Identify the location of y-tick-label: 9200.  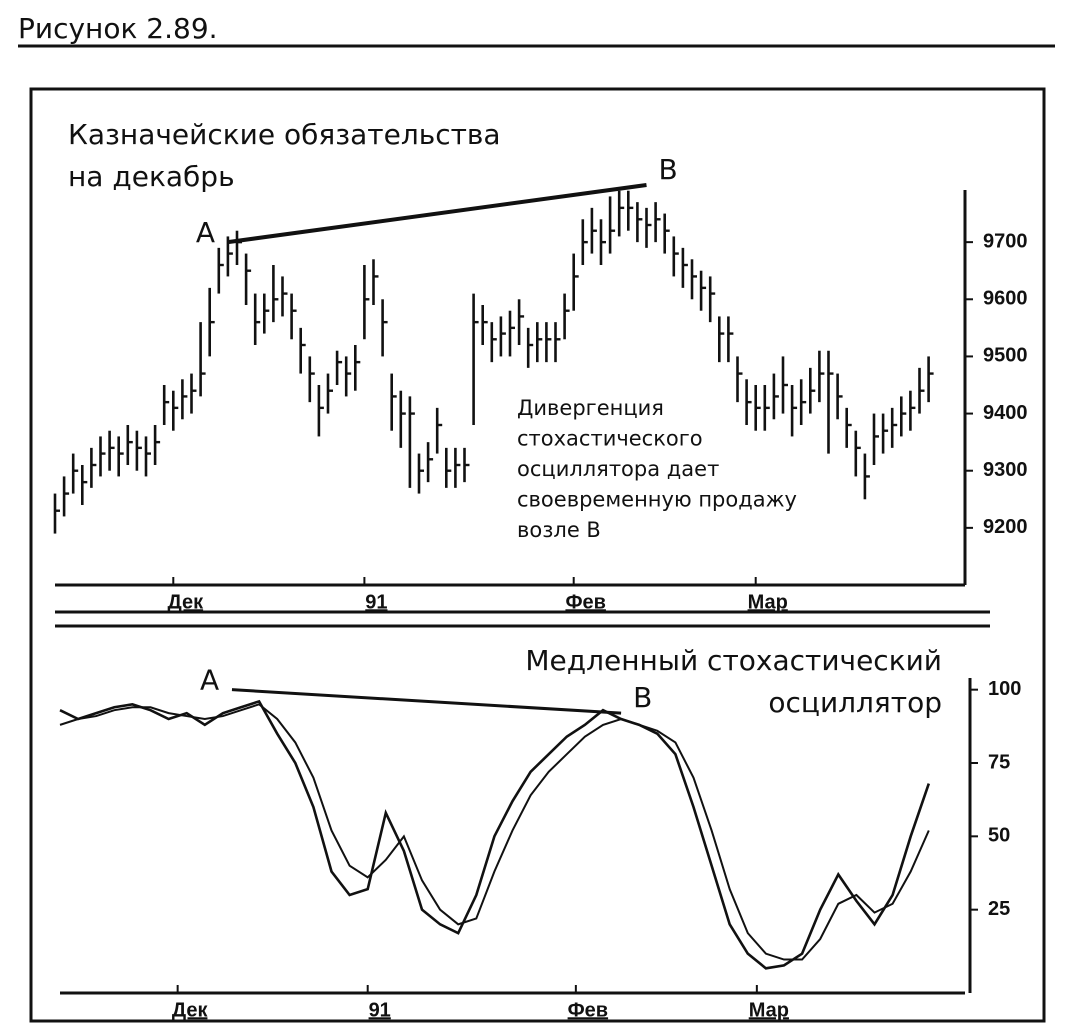
(1005, 527).